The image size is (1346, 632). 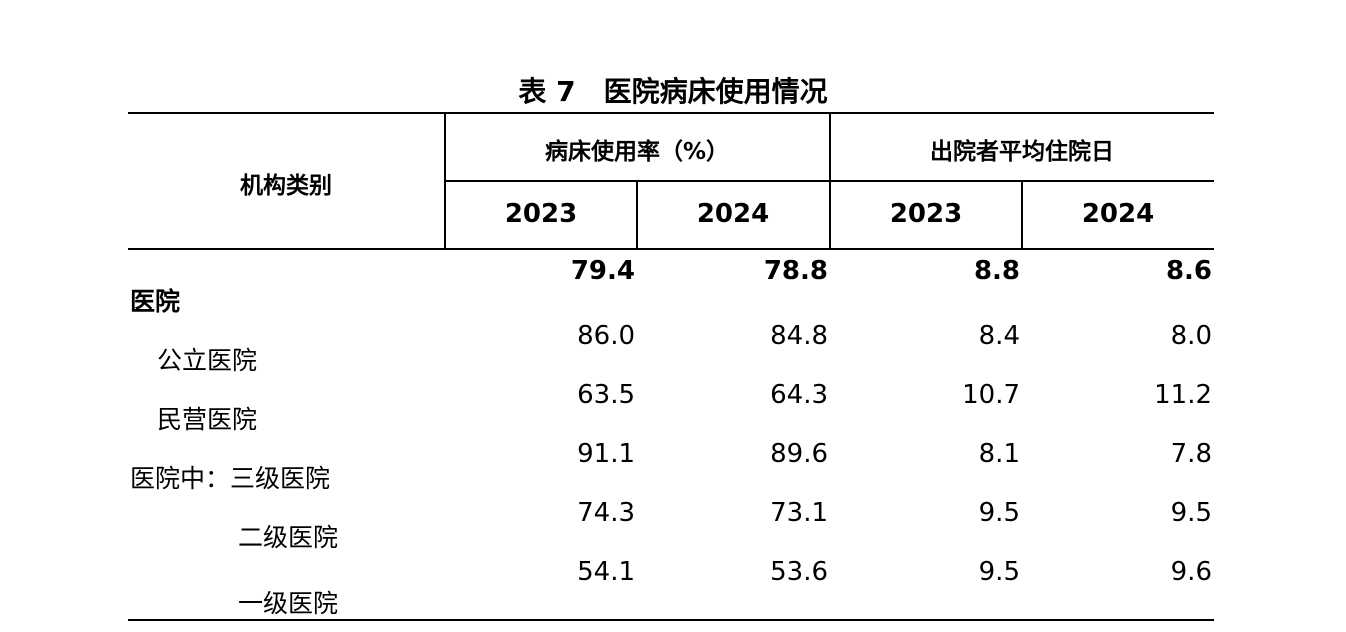 What do you see at coordinates (673, 91) in the screenshot?
I see `table-title: 表 7 医院病床使用情况` at bounding box center [673, 91].